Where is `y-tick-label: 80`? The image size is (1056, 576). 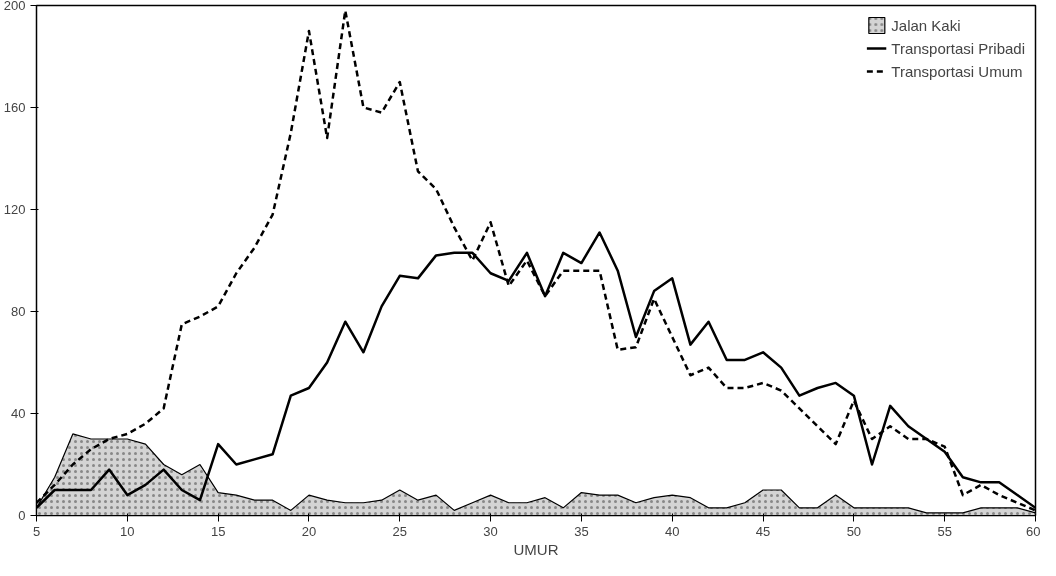
y-tick-label: 80 is located at coordinates (18, 311).